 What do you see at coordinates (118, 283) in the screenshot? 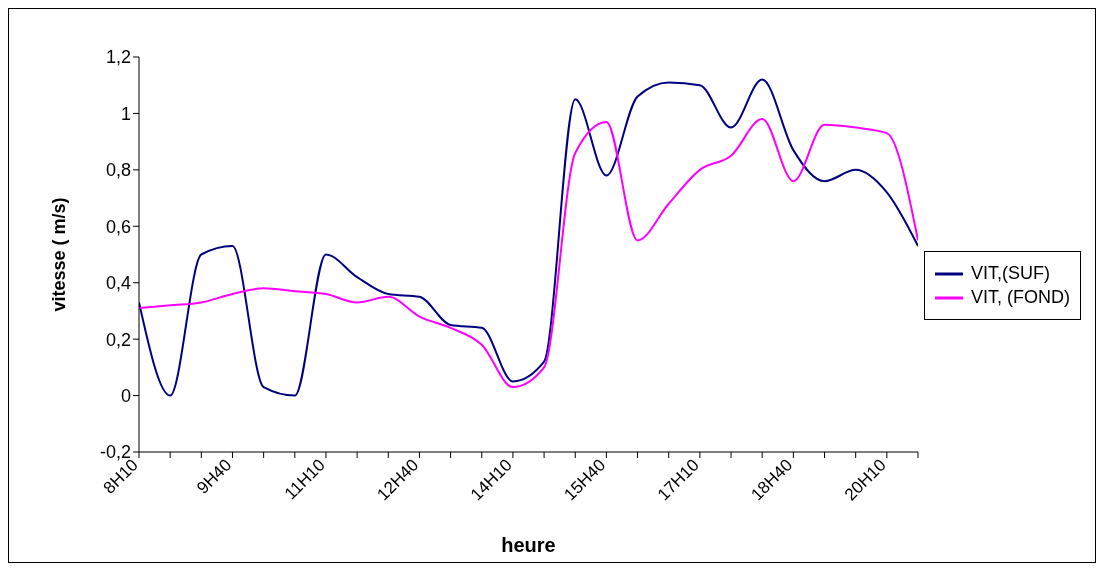
I see `y-tick-label: 0,4` at bounding box center [118, 283].